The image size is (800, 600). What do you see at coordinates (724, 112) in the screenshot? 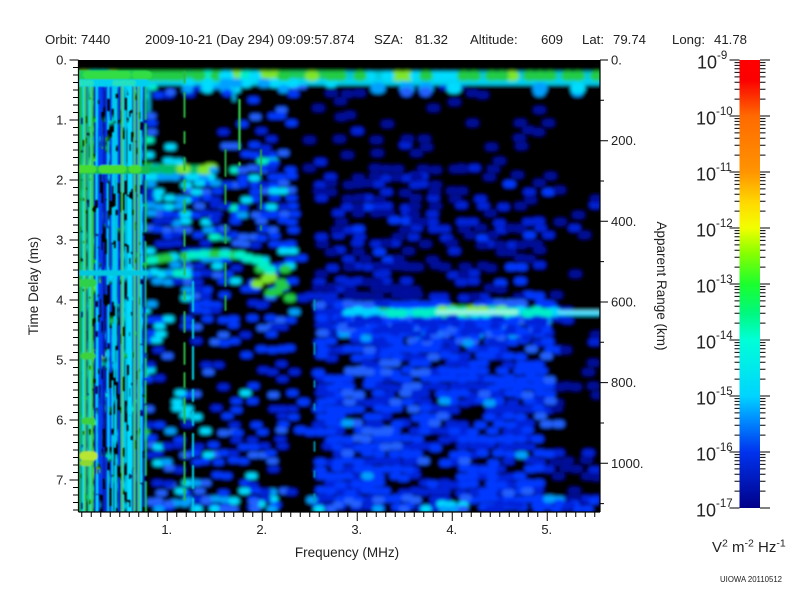
I see `svg-text: -10` at bounding box center [724, 112].